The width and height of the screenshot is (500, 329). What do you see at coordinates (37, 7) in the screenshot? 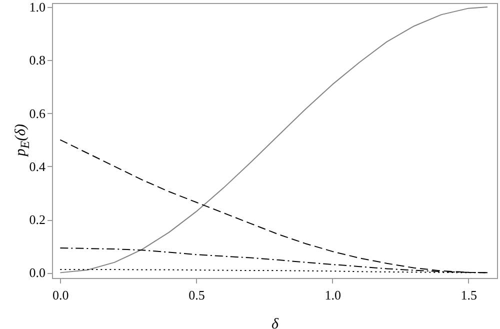
I see `y-tick-label: 1.0` at bounding box center [37, 7].